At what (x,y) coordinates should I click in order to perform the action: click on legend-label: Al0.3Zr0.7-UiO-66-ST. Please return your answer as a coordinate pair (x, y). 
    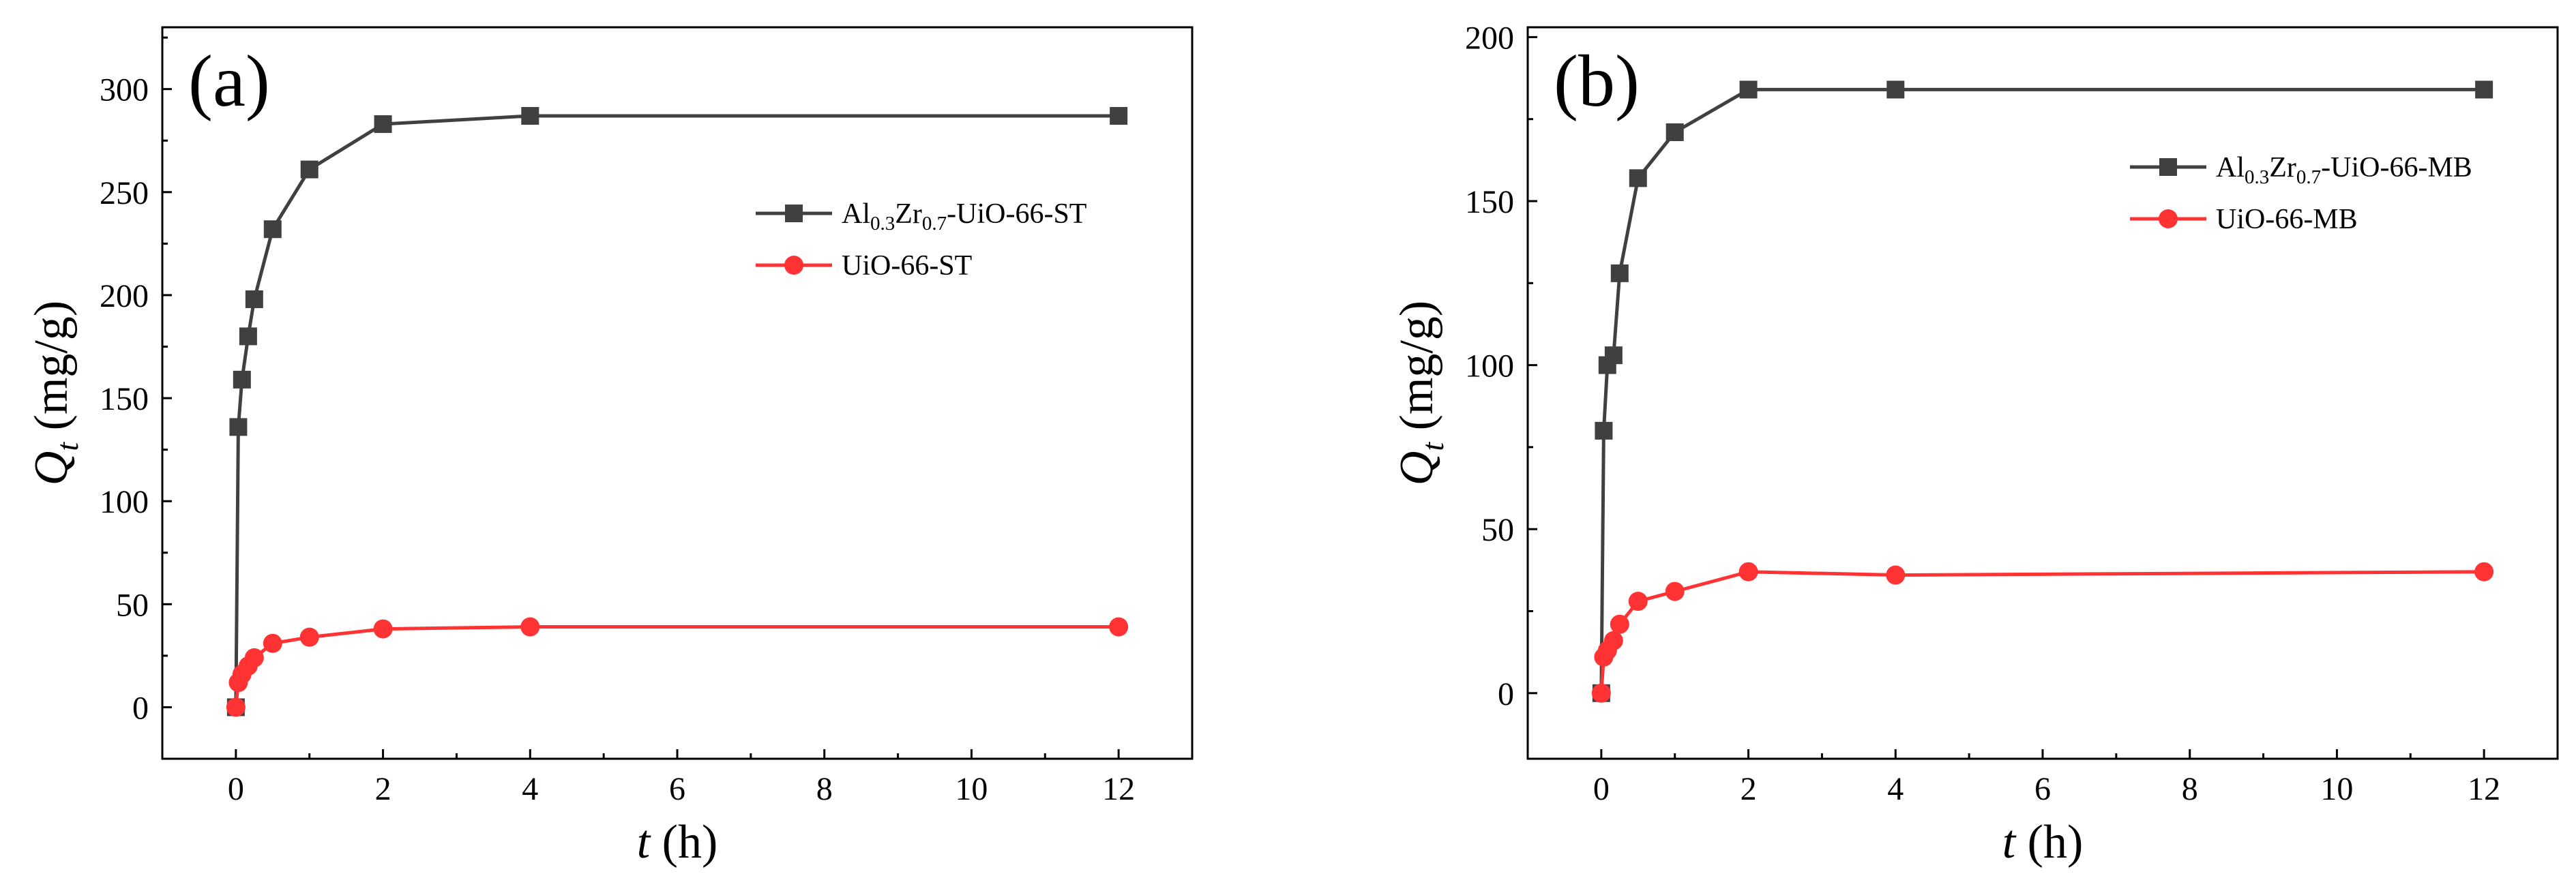
    Looking at the image, I should click on (964, 216).